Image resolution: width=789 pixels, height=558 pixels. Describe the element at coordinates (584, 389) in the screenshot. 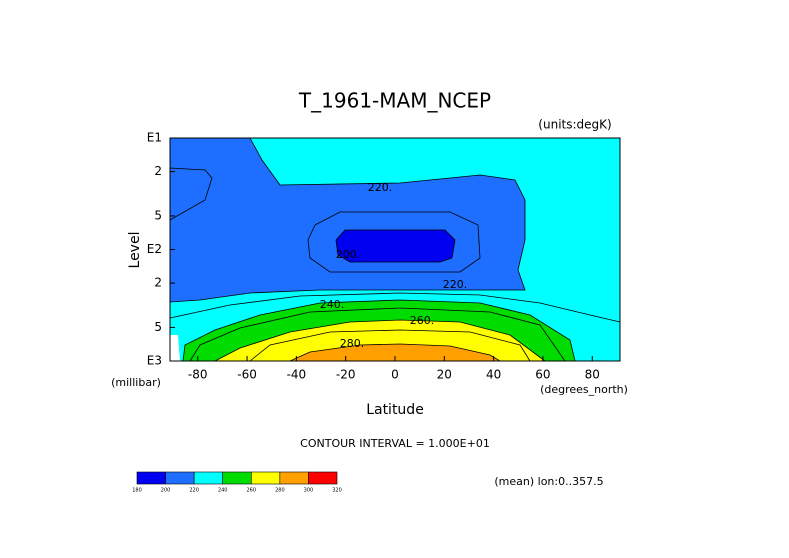

I see `x-units-label: (degrees_north)` at that location.